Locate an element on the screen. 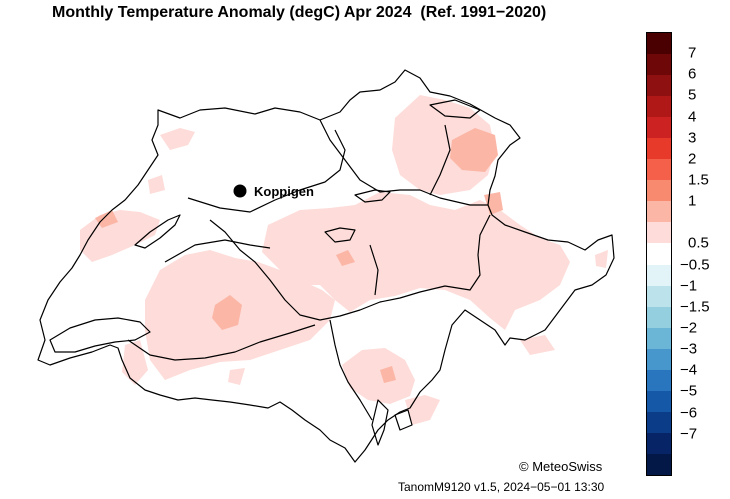 The width and height of the screenshot is (730, 499). station-koppigen: Koppigen is located at coordinates (273, 191).